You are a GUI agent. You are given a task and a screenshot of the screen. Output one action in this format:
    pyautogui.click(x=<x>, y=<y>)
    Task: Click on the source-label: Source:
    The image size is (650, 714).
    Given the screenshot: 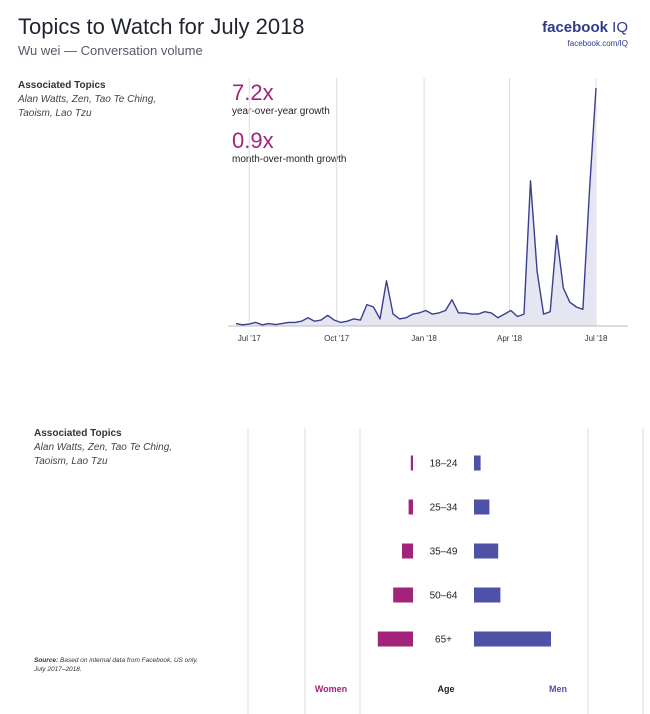 What is the action you would take?
    pyautogui.click(x=46, y=660)
    